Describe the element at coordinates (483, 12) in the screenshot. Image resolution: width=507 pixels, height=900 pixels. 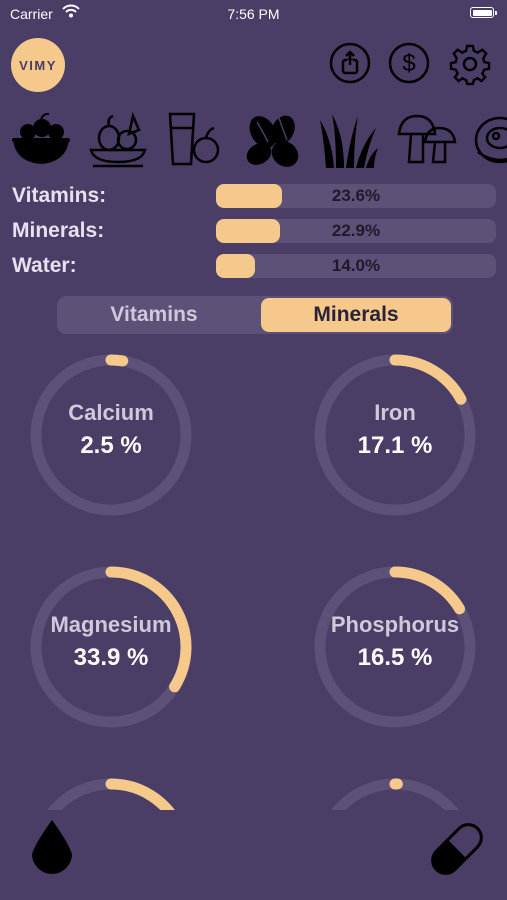
I see `battery-icon` at that location.